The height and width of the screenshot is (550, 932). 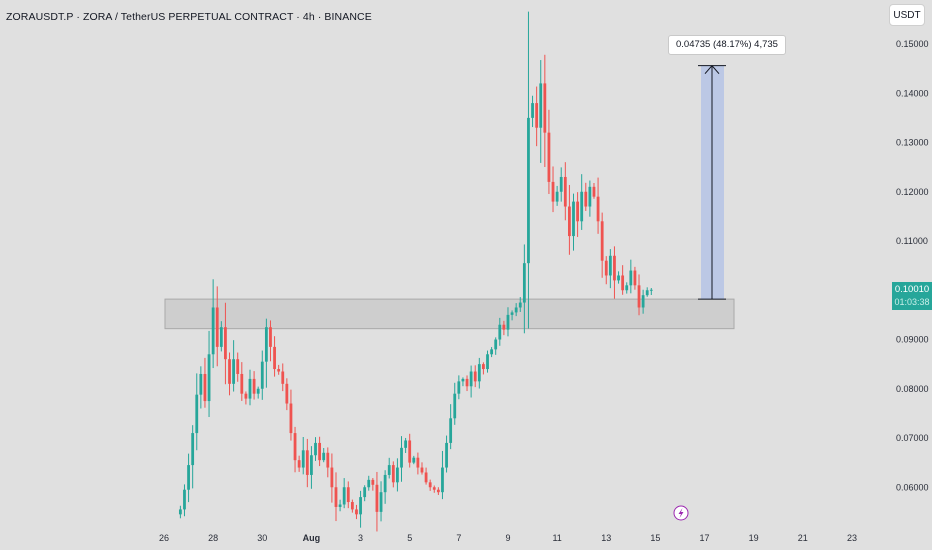 I want to click on time-axis: 26 28 30 Aug 3 5 7 9 11 13 15 17 19 21 23, so click(x=508, y=538).